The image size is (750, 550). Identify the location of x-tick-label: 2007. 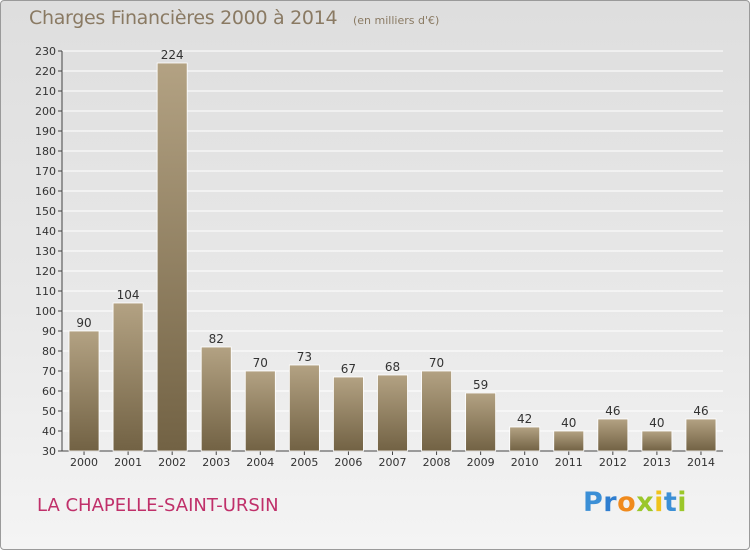
(393, 462).